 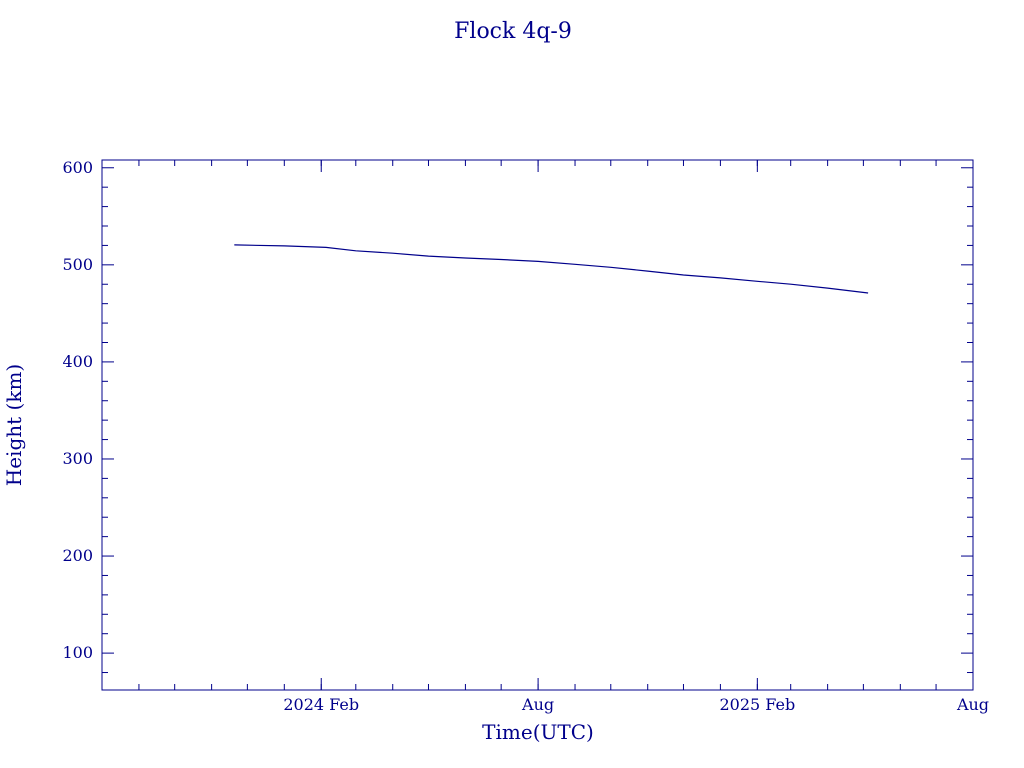 What do you see at coordinates (636, 704) in the screenshot?
I see `x-tick-labels: 2024 Feb Aug 2025 Feb Aug` at bounding box center [636, 704].